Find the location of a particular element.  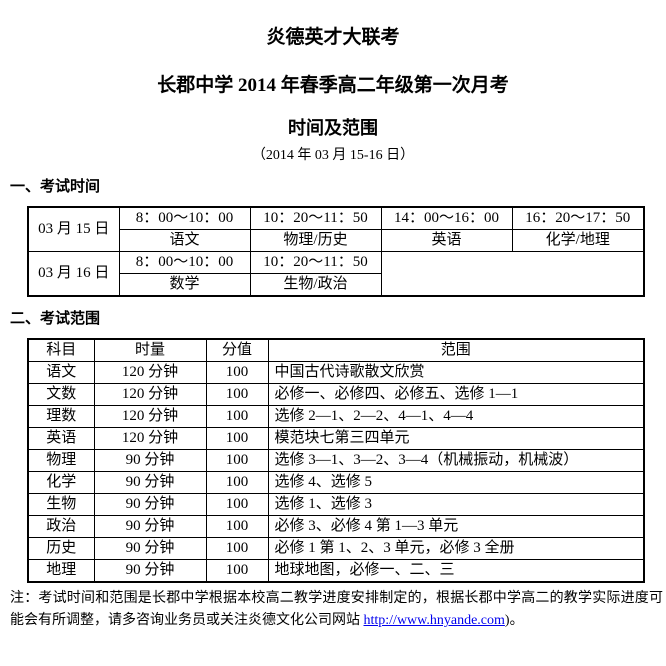

time-slot-cell: 14：00～16：00 is located at coordinates (446, 218).